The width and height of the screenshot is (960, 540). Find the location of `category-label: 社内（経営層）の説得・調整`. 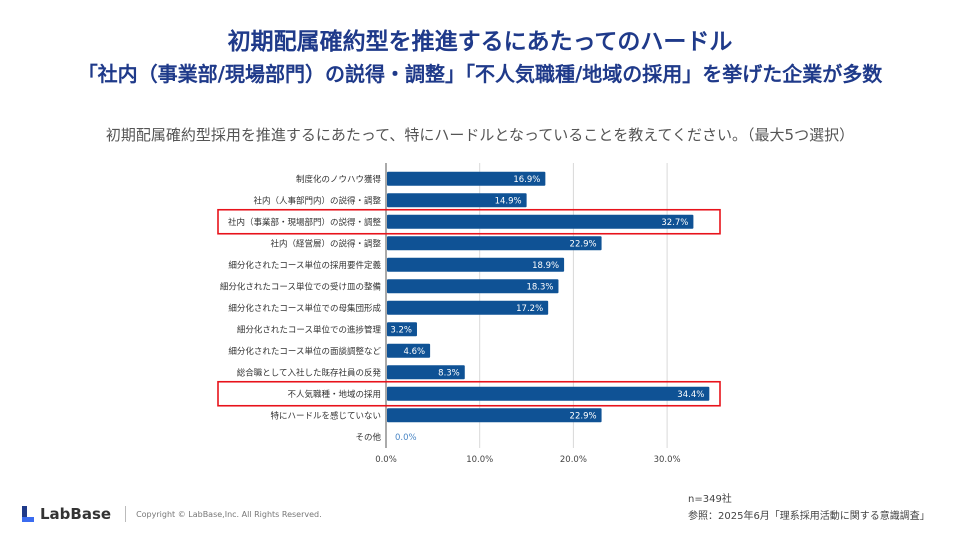

category-label: 社内（経営層）の説得・調整 is located at coordinates (325, 243).